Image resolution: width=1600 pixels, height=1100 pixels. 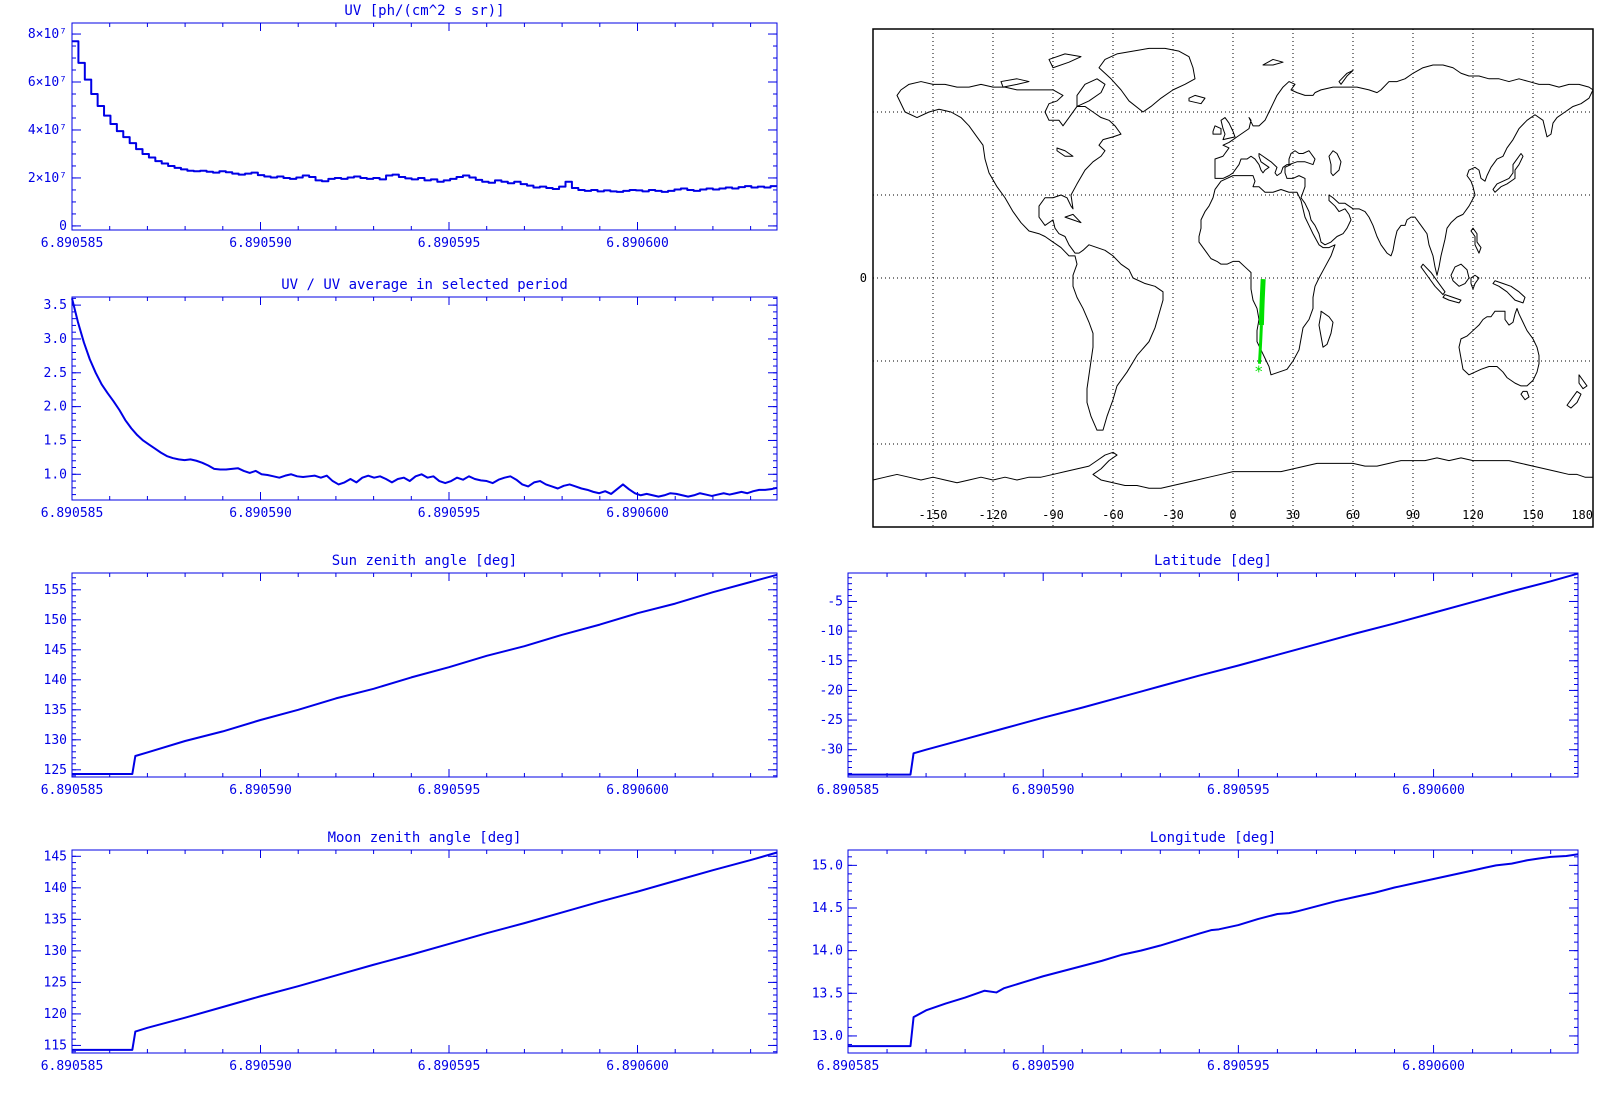 I want to click on coast-britain, so click(x=1228, y=129).